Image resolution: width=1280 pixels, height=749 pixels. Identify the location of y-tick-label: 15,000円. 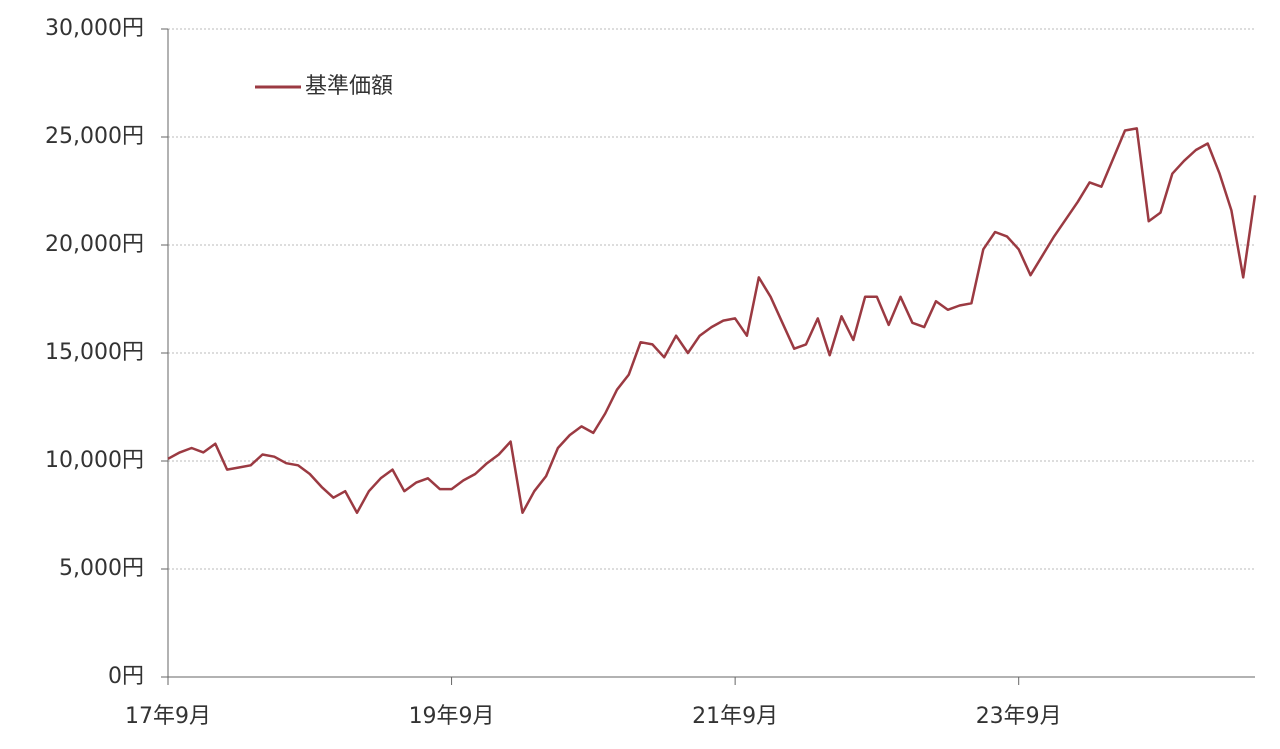
(94, 352).